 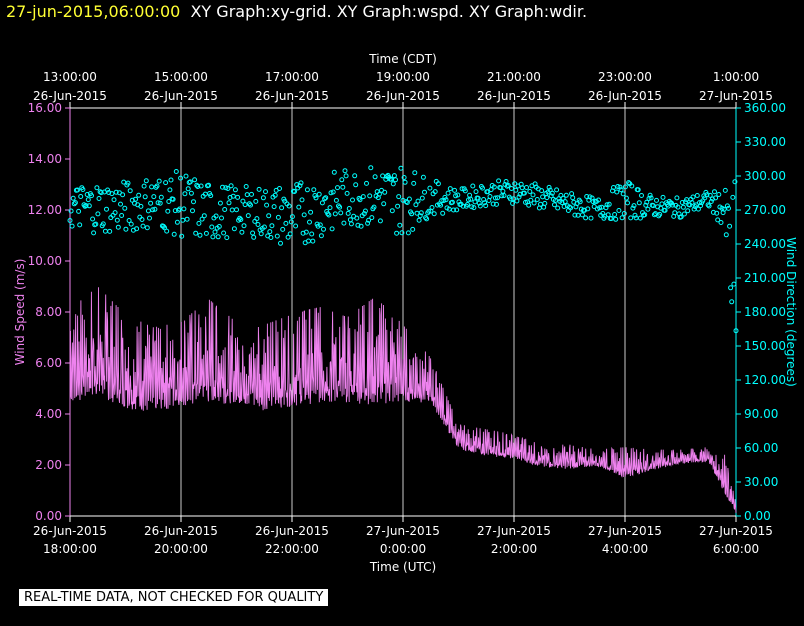 I want to click on bottom-tick-time: 4:00:00, so click(x=625, y=549).